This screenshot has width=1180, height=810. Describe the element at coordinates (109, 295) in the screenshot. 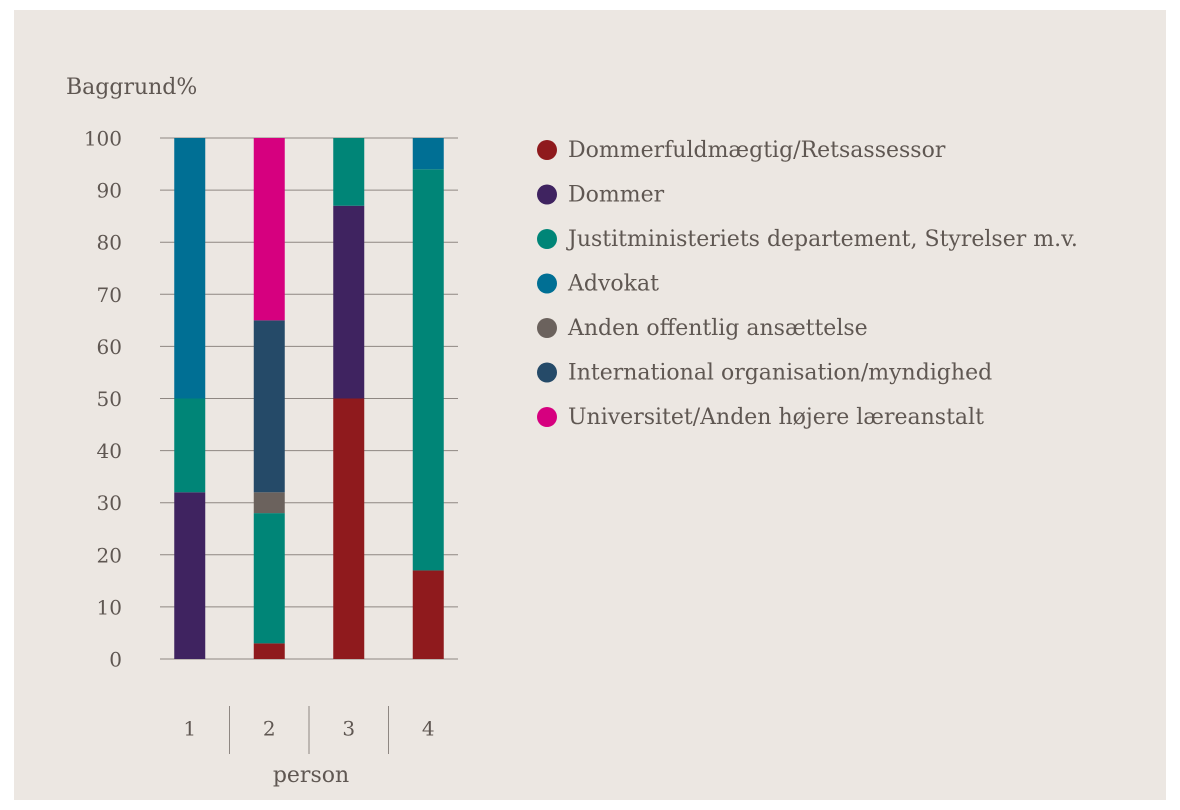

I see `y-tick-label: 70` at that location.